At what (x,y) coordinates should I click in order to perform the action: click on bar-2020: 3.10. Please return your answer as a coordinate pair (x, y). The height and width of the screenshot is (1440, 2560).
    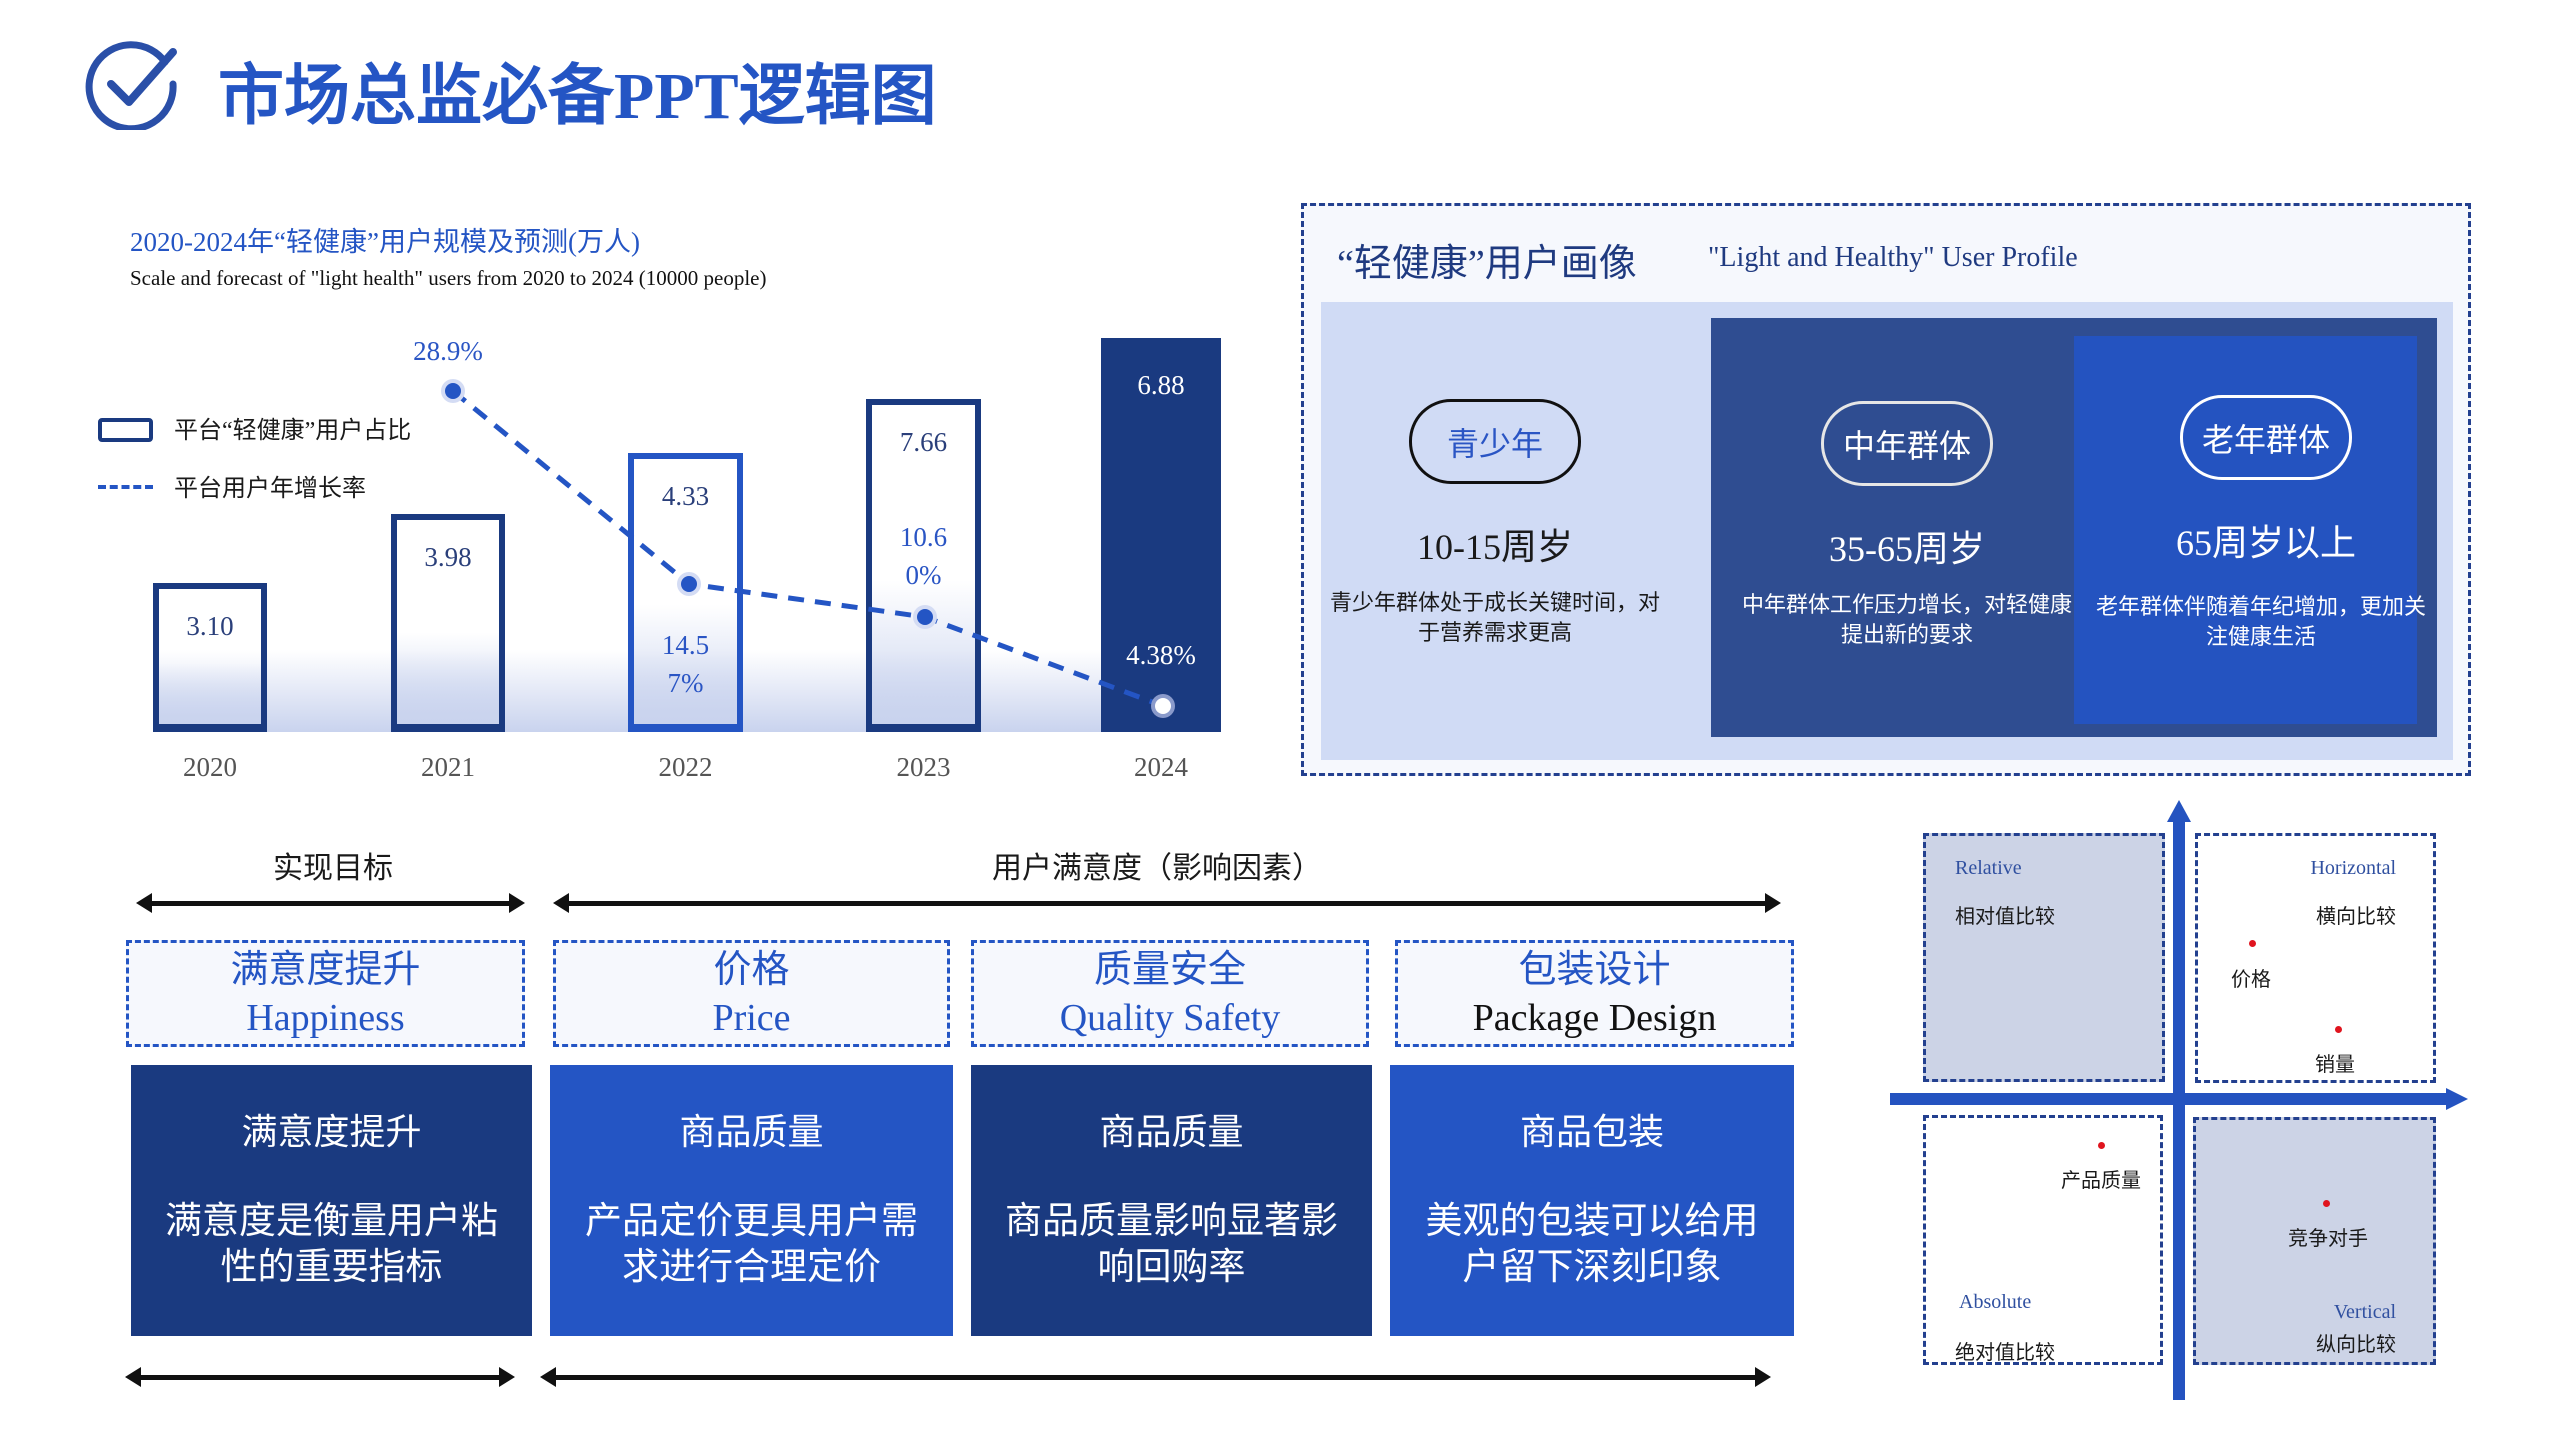
    Looking at the image, I should click on (210, 657).